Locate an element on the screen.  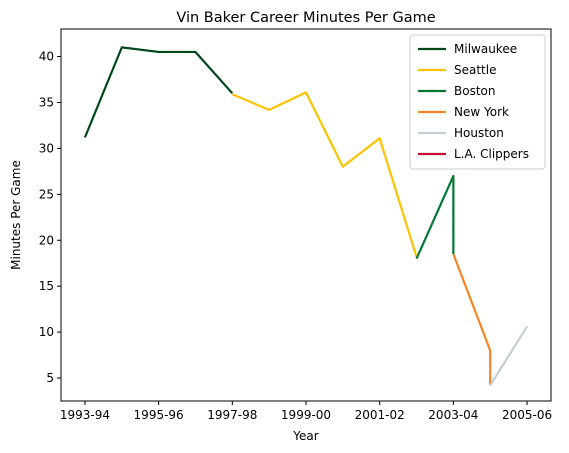
y-tick-label: 25 is located at coordinates (46, 194).